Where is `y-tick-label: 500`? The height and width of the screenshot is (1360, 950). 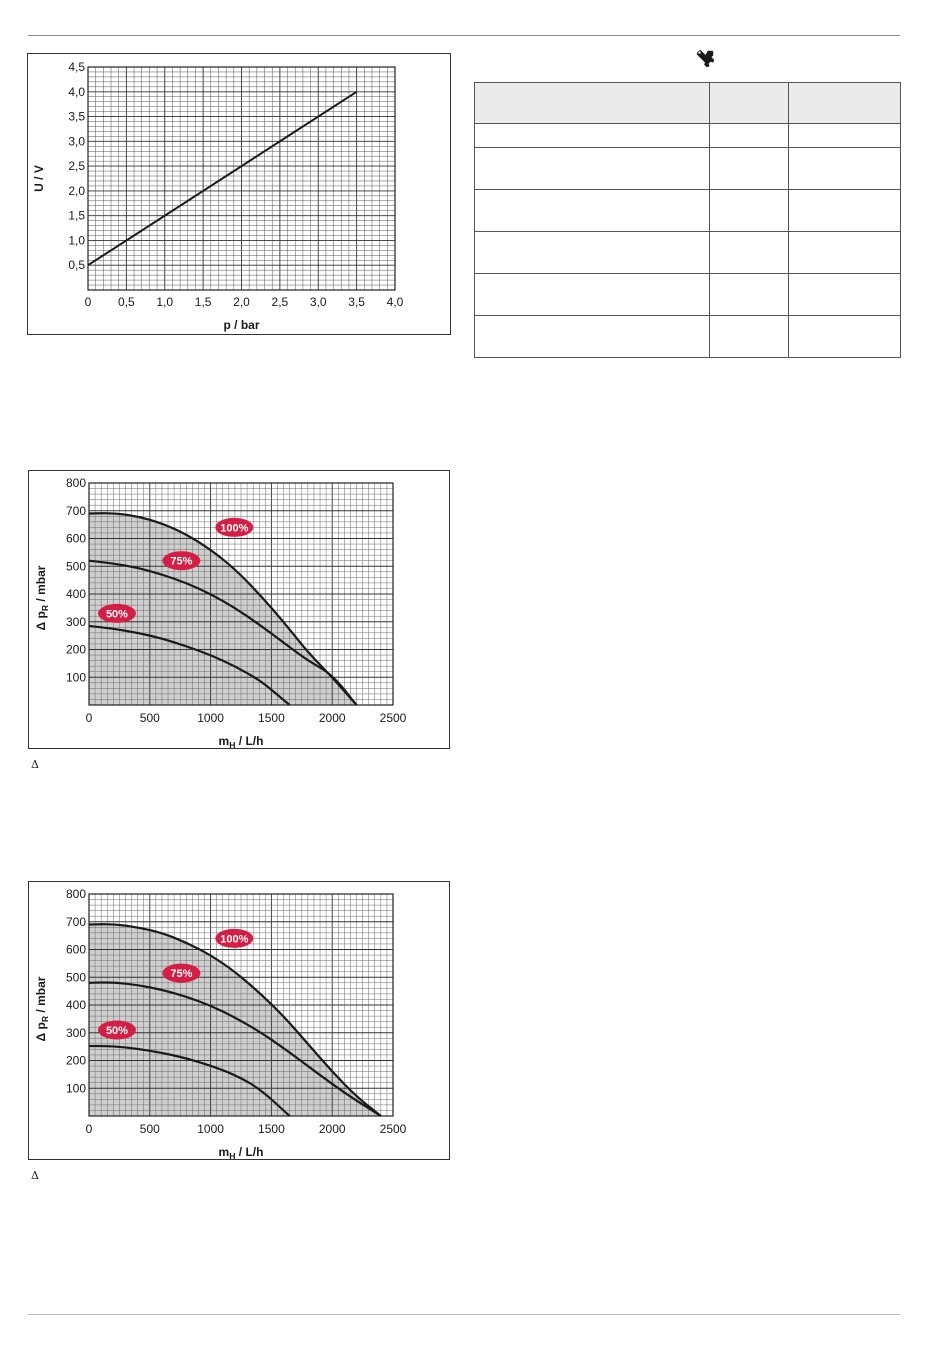 y-tick-label: 500 is located at coordinates (76, 977).